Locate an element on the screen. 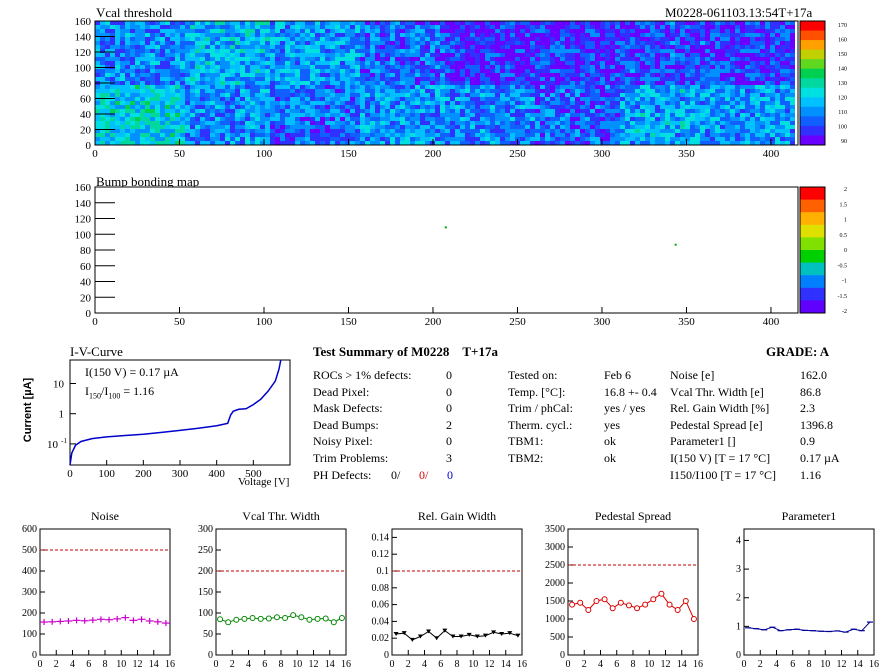 Image resolution: width=896 pixels, height=672 pixels. condition-label: Trim / phCal: is located at coordinates (540, 408).